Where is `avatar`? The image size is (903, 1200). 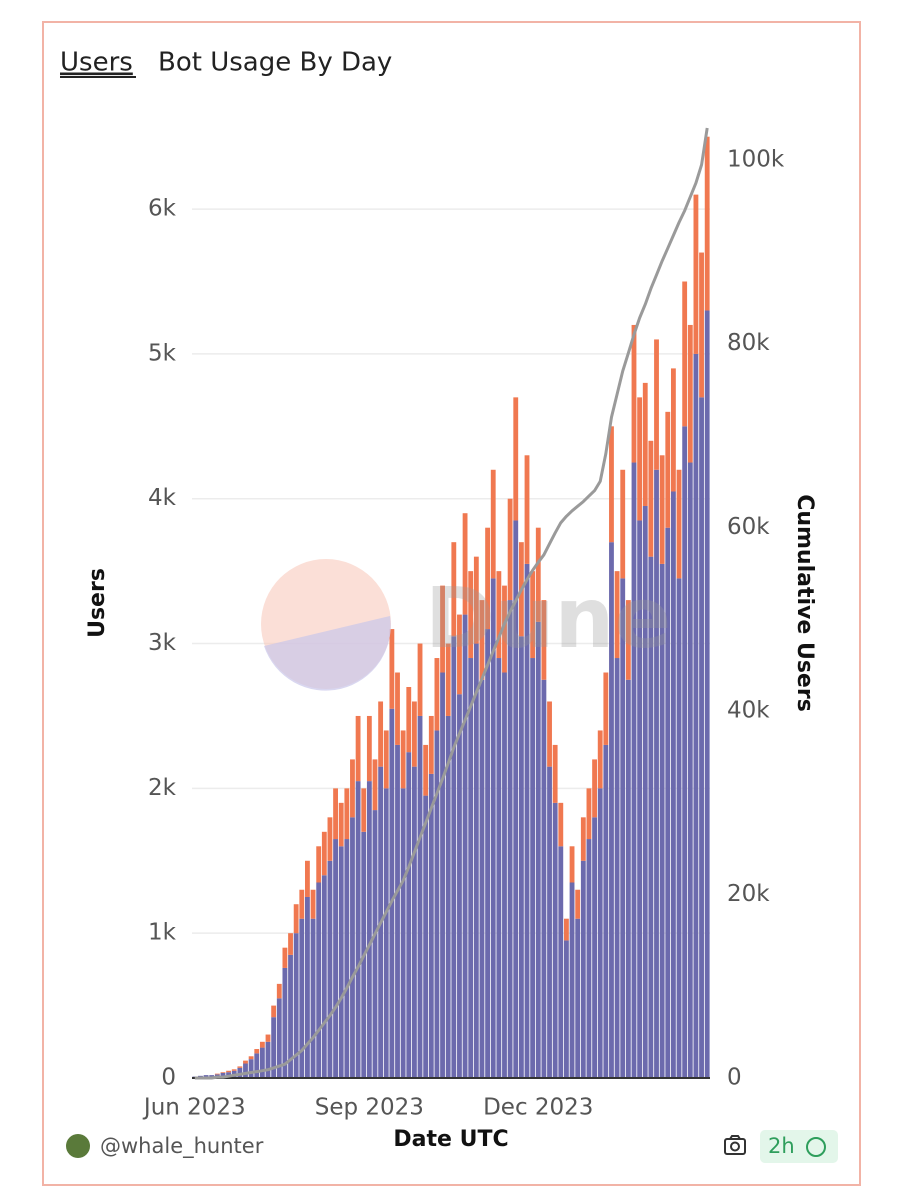 avatar is located at coordinates (78, 1146).